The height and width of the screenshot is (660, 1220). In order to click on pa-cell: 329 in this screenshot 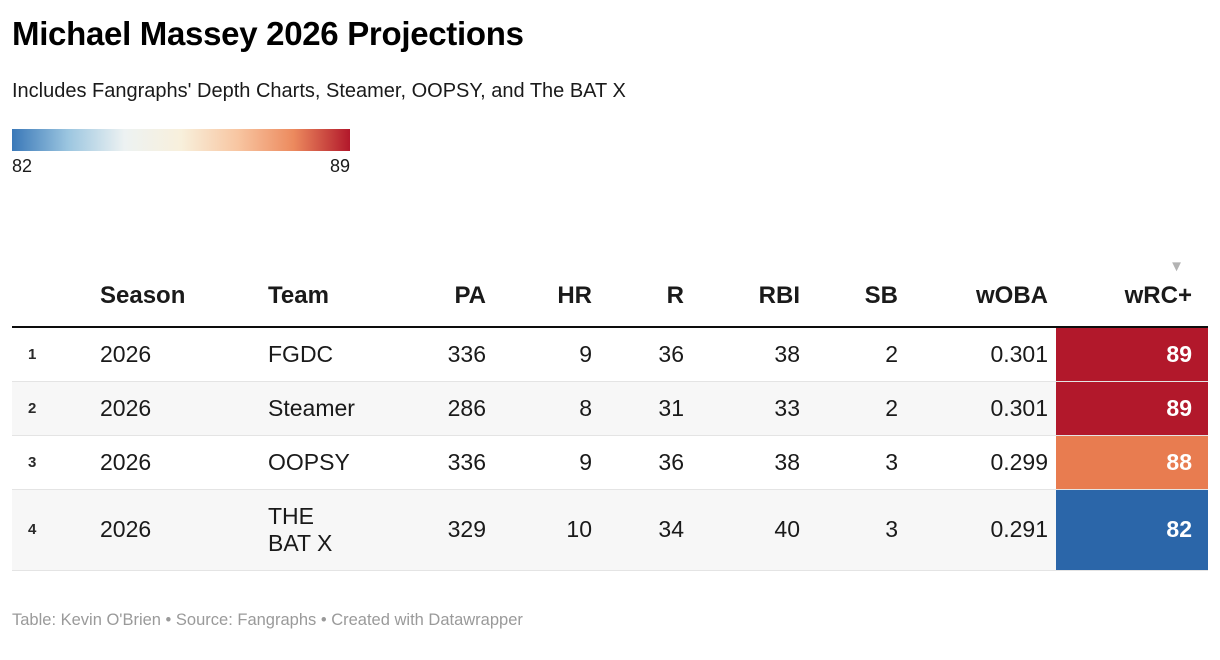, I will do `click(466, 529)`.